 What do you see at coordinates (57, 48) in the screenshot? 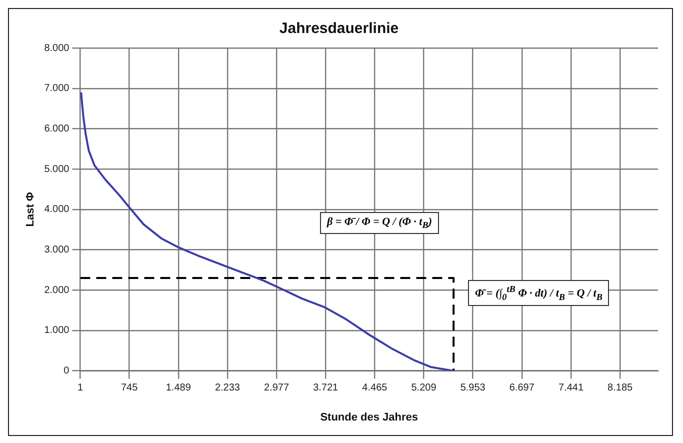
I see `y-tick-label: 8.000` at bounding box center [57, 48].